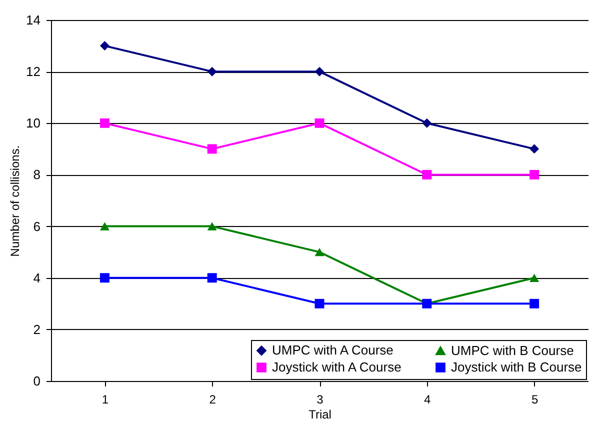 The image size is (596, 428). What do you see at coordinates (36, 278) in the screenshot?
I see `y-tick-label: 4` at bounding box center [36, 278].